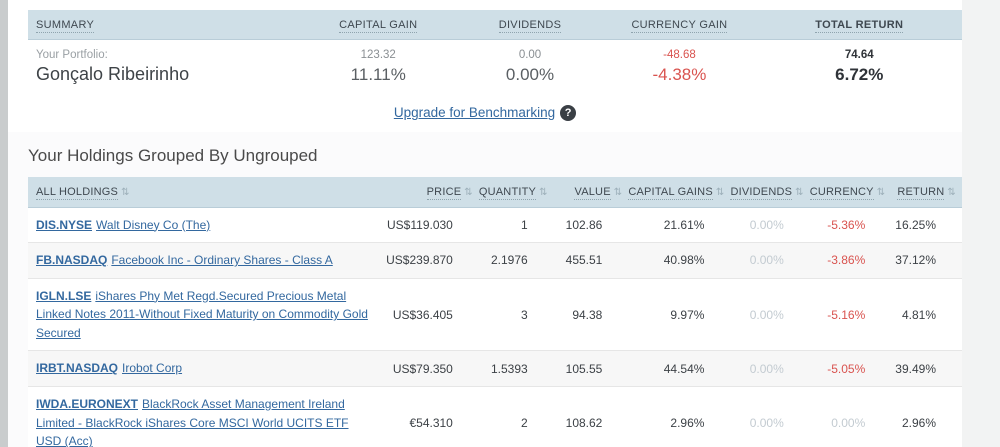 The height and width of the screenshot is (447, 1000). What do you see at coordinates (846, 260) in the screenshot?
I see `currency-cell: -3.86%` at bounding box center [846, 260].